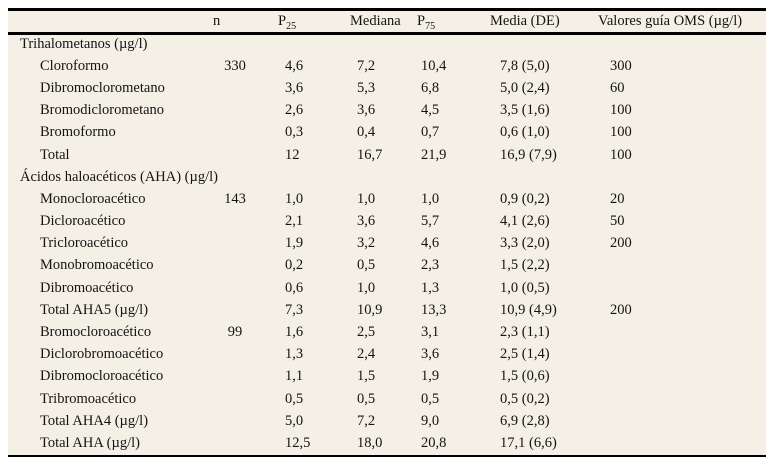 This screenshot has height=473, width=774. Describe the element at coordinates (366, 243) in the screenshot. I see `cell-mediana: 3,2` at that location.